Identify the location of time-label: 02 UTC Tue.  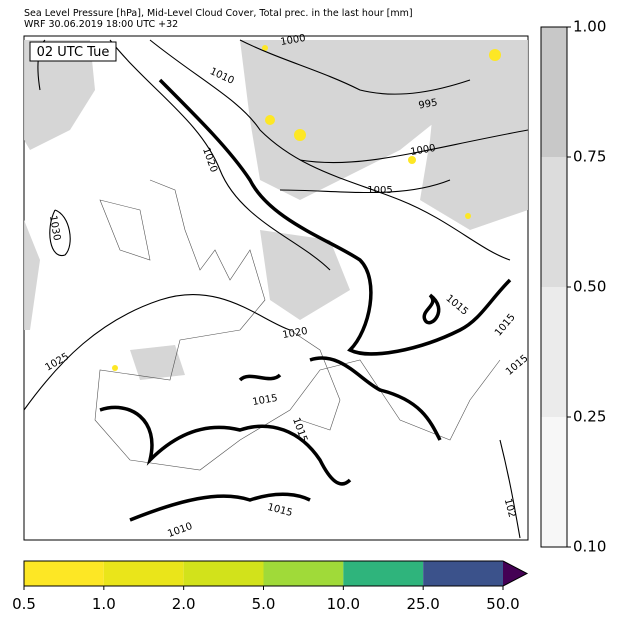
(73, 52).